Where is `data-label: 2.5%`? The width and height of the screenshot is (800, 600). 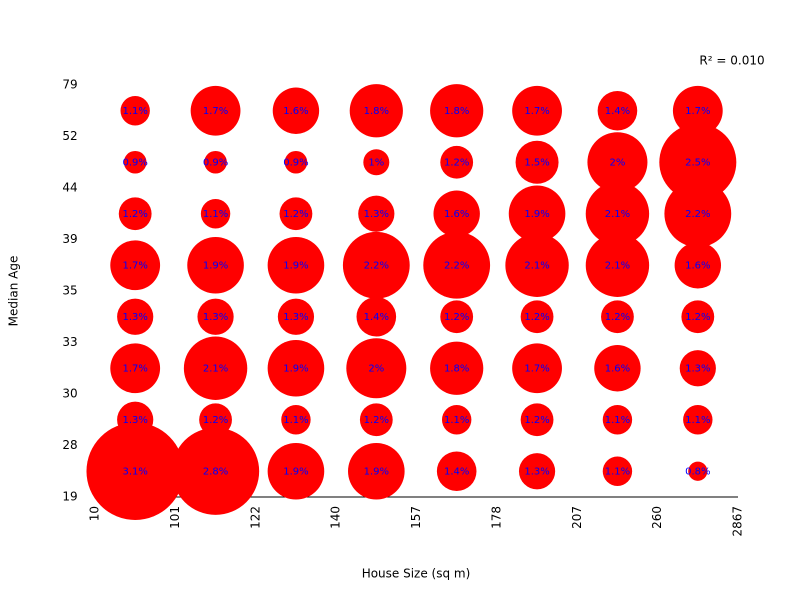
data-label: 2.5% is located at coordinates (697, 162).